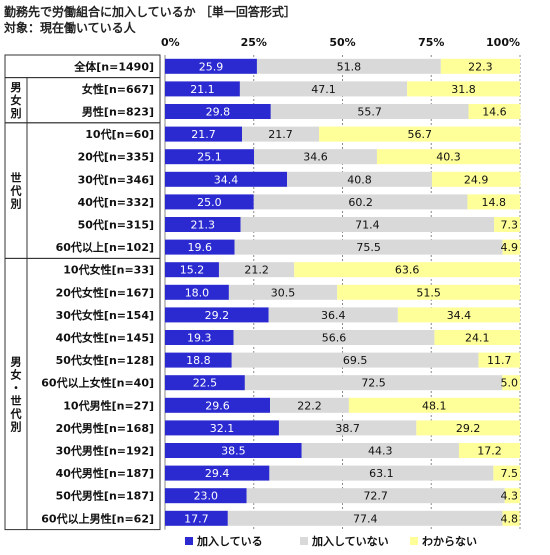 Image resolution: width=550 pixels, height=555 pixels. Describe the element at coordinates (116, 225) in the screenshot. I see `category-label: 50代[n=315]` at that location.